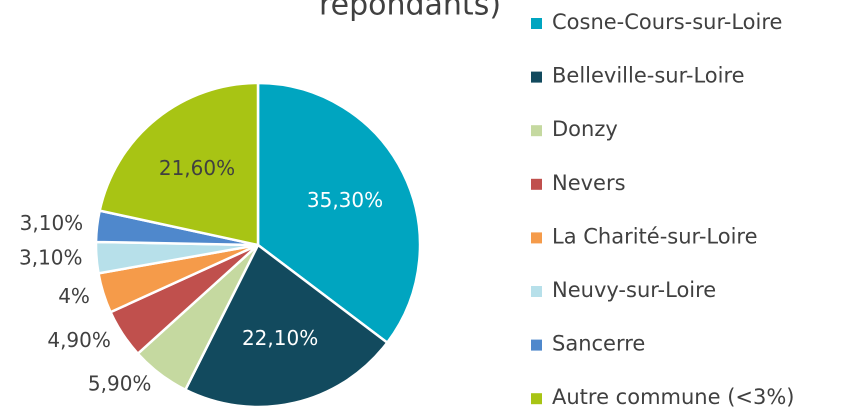  What do you see at coordinates (79, 340) in the screenshot?
I see `data-label: 4,90%` at bounding box center [79, 340].